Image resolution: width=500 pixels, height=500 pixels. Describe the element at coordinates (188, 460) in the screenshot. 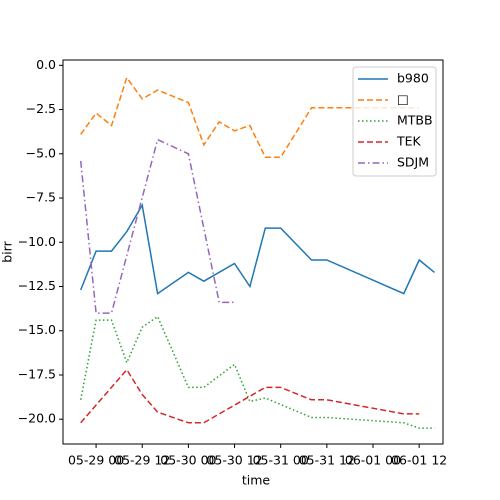

I see `x-tick-label: 05-30 00` at that location.